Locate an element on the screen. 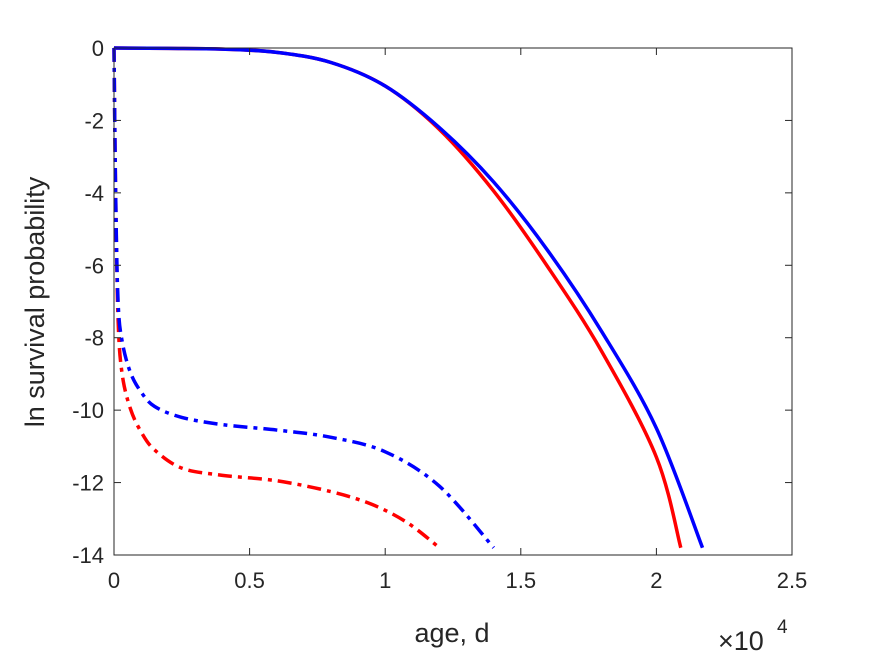 This screenshot has width=875, height=656. x-exponent-base: ×10 is located at coordinates (741, 641).